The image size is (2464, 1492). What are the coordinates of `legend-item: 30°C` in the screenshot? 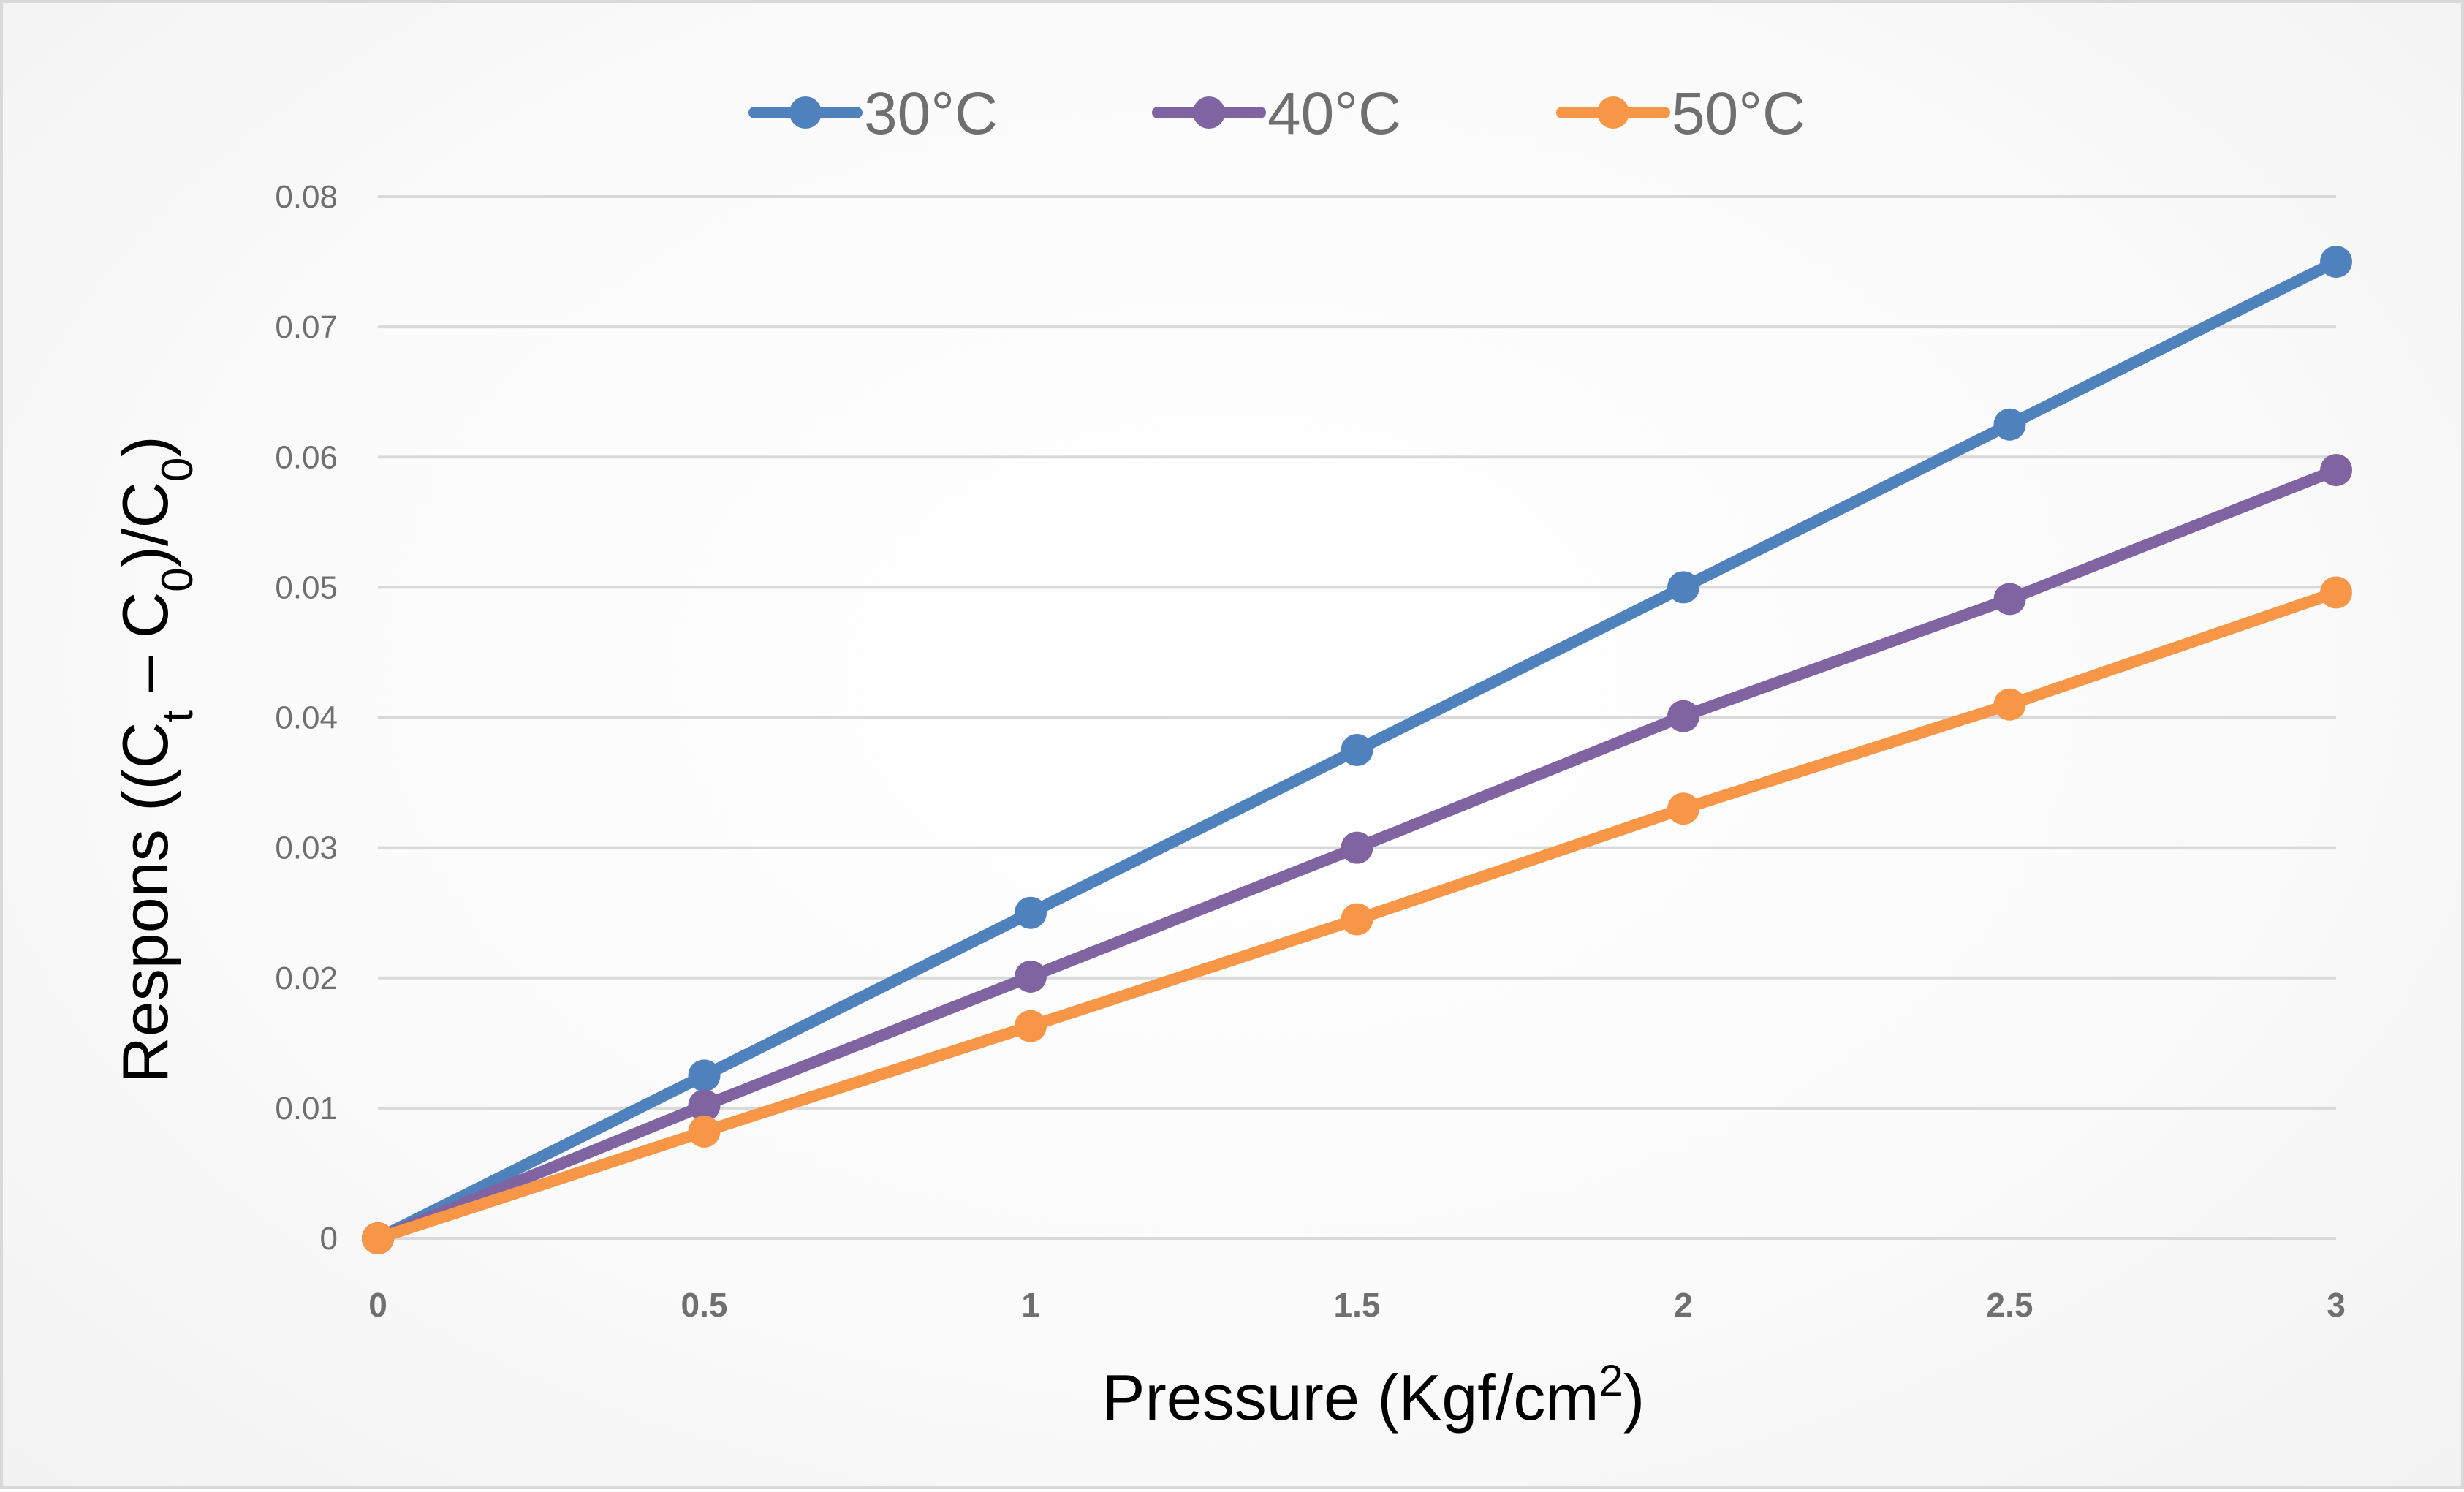 It's located at (873, 113).